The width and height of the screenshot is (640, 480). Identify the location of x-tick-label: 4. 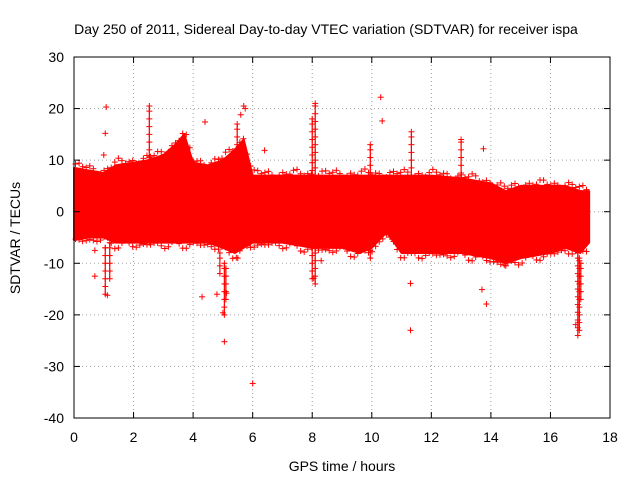
(193, 437).